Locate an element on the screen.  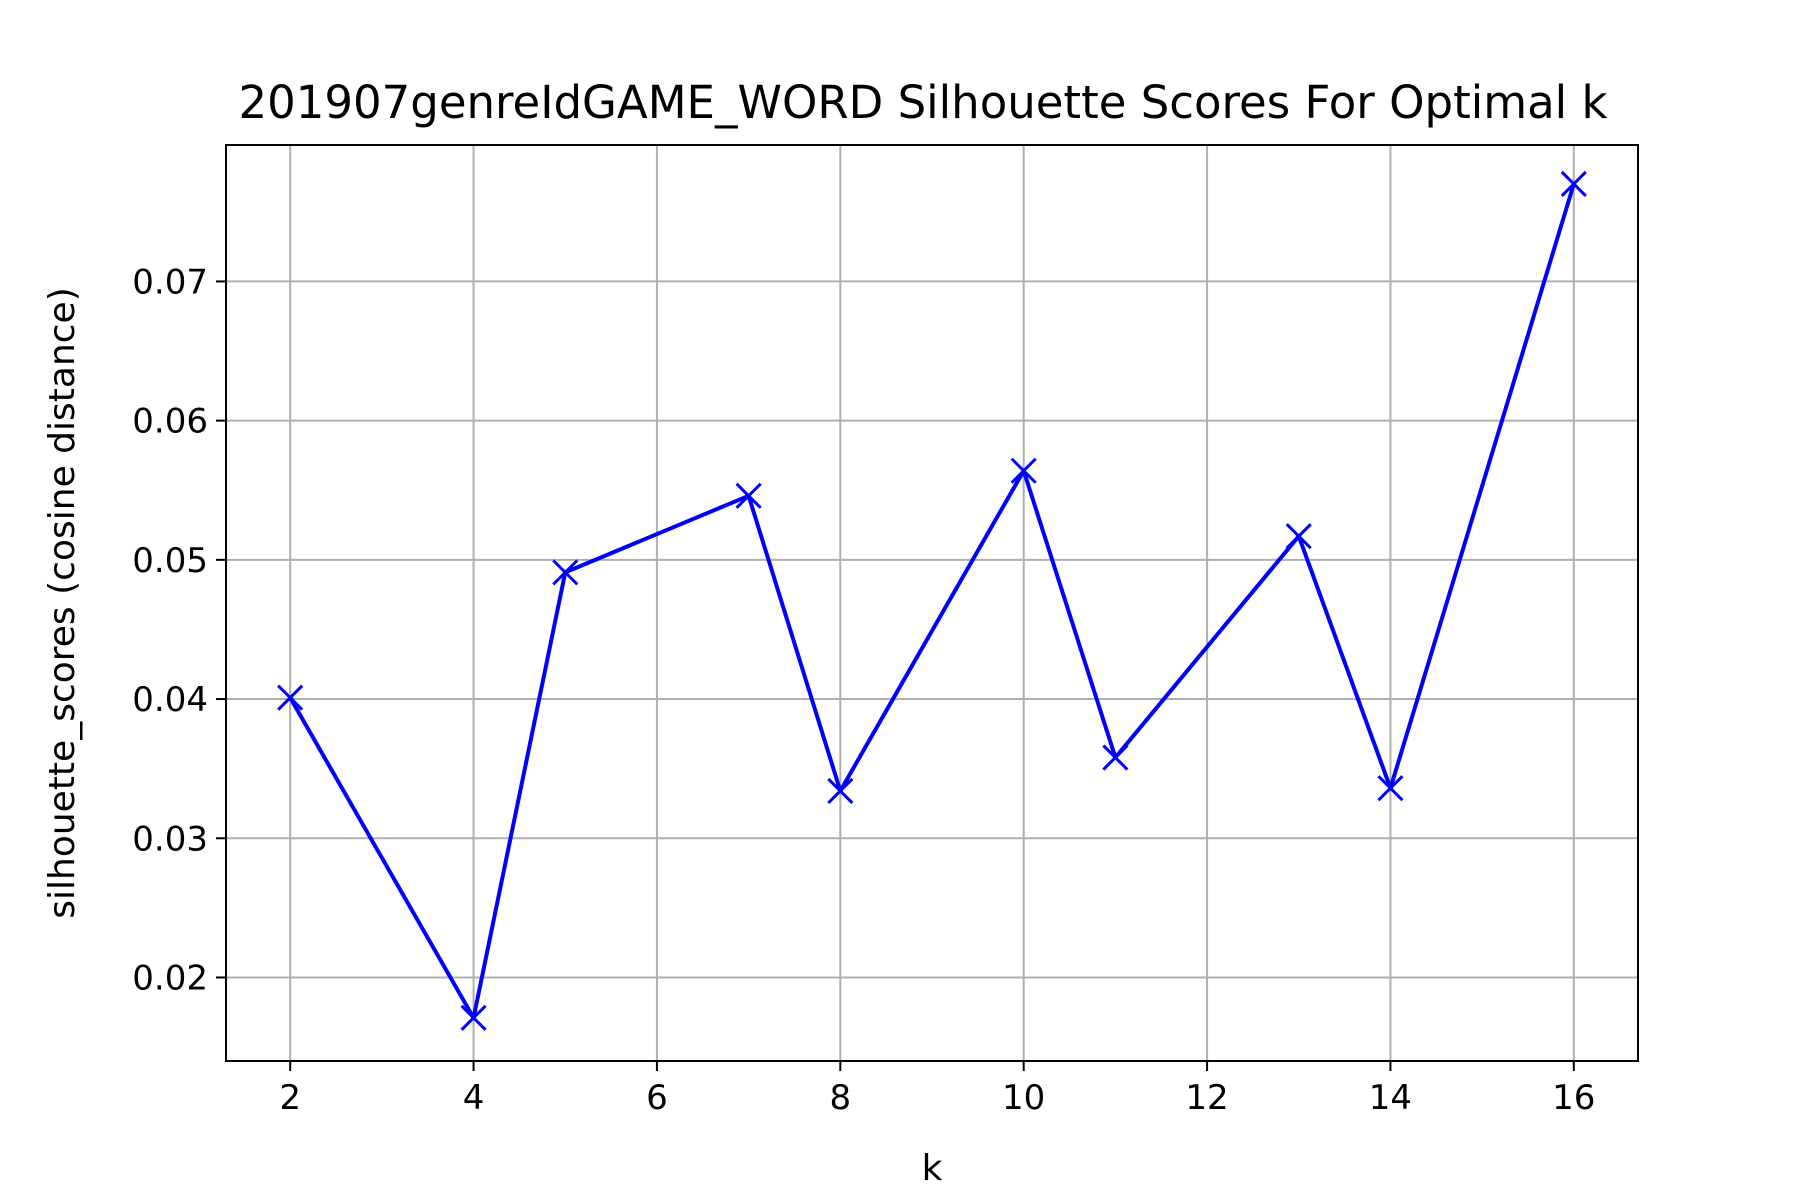
x-tick-label: 2 is located at coordinates (290, 1098).